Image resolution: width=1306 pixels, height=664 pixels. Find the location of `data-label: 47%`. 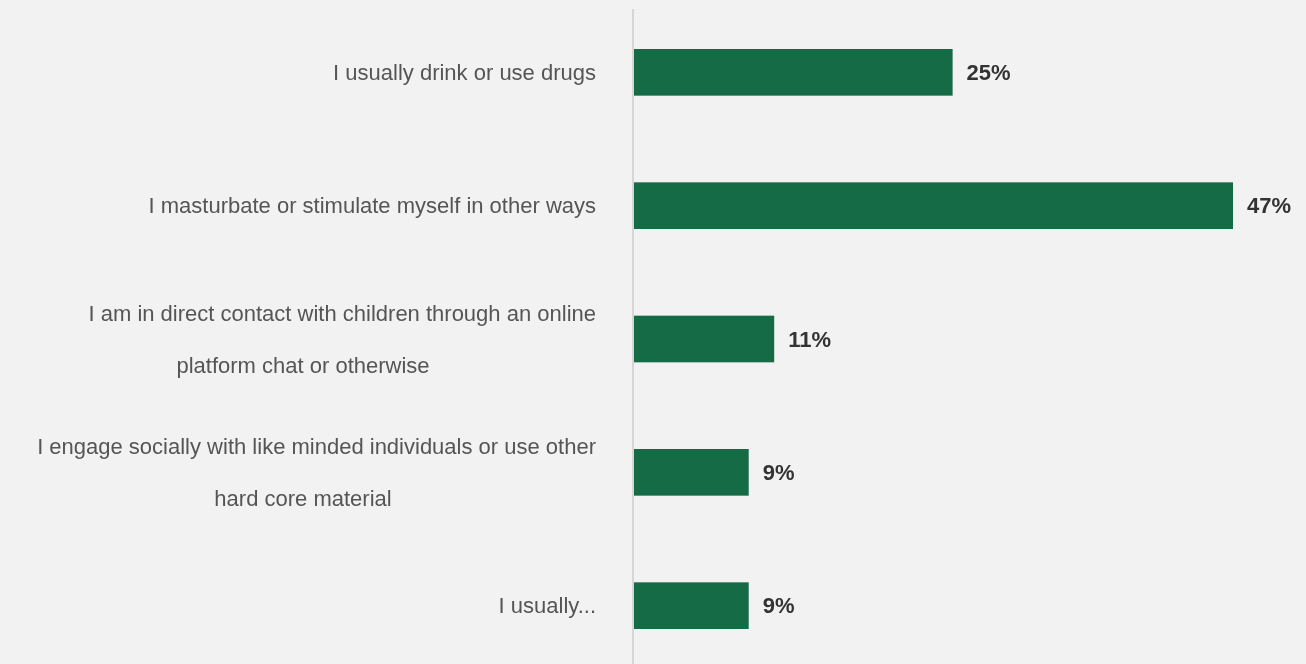

data-label: 47% is located at coordinates (1269, 206).